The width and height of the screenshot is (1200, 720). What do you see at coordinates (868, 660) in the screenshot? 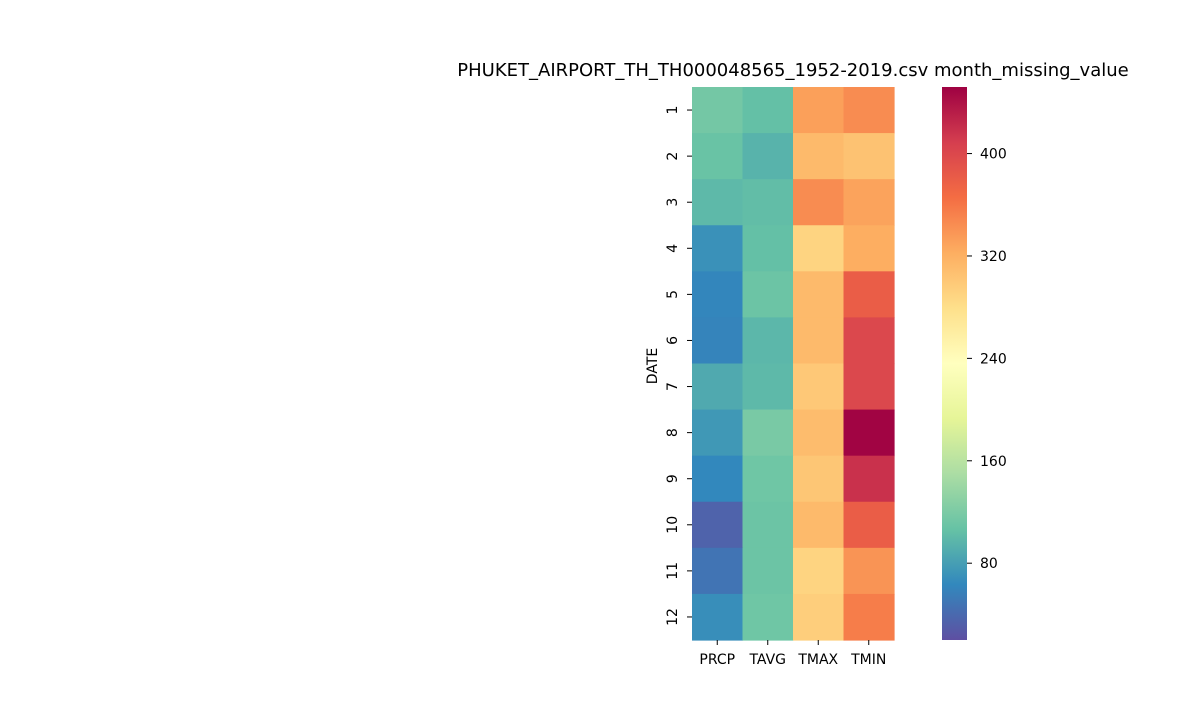
I see `x-tick-label: TMIN` at bounding box center [868, 660].